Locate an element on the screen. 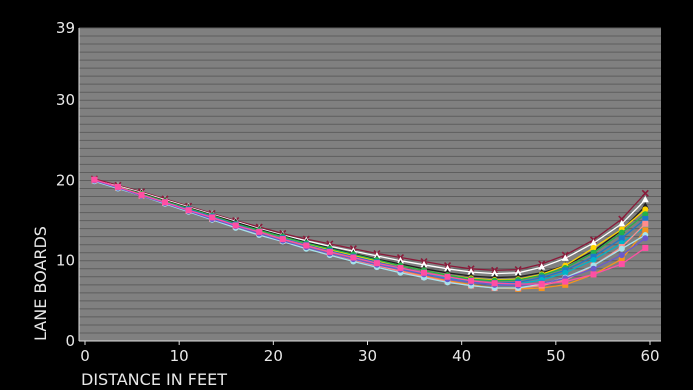 The image size is (693, 390). y-tick-label: 20 is located at coordinates (65, 180).